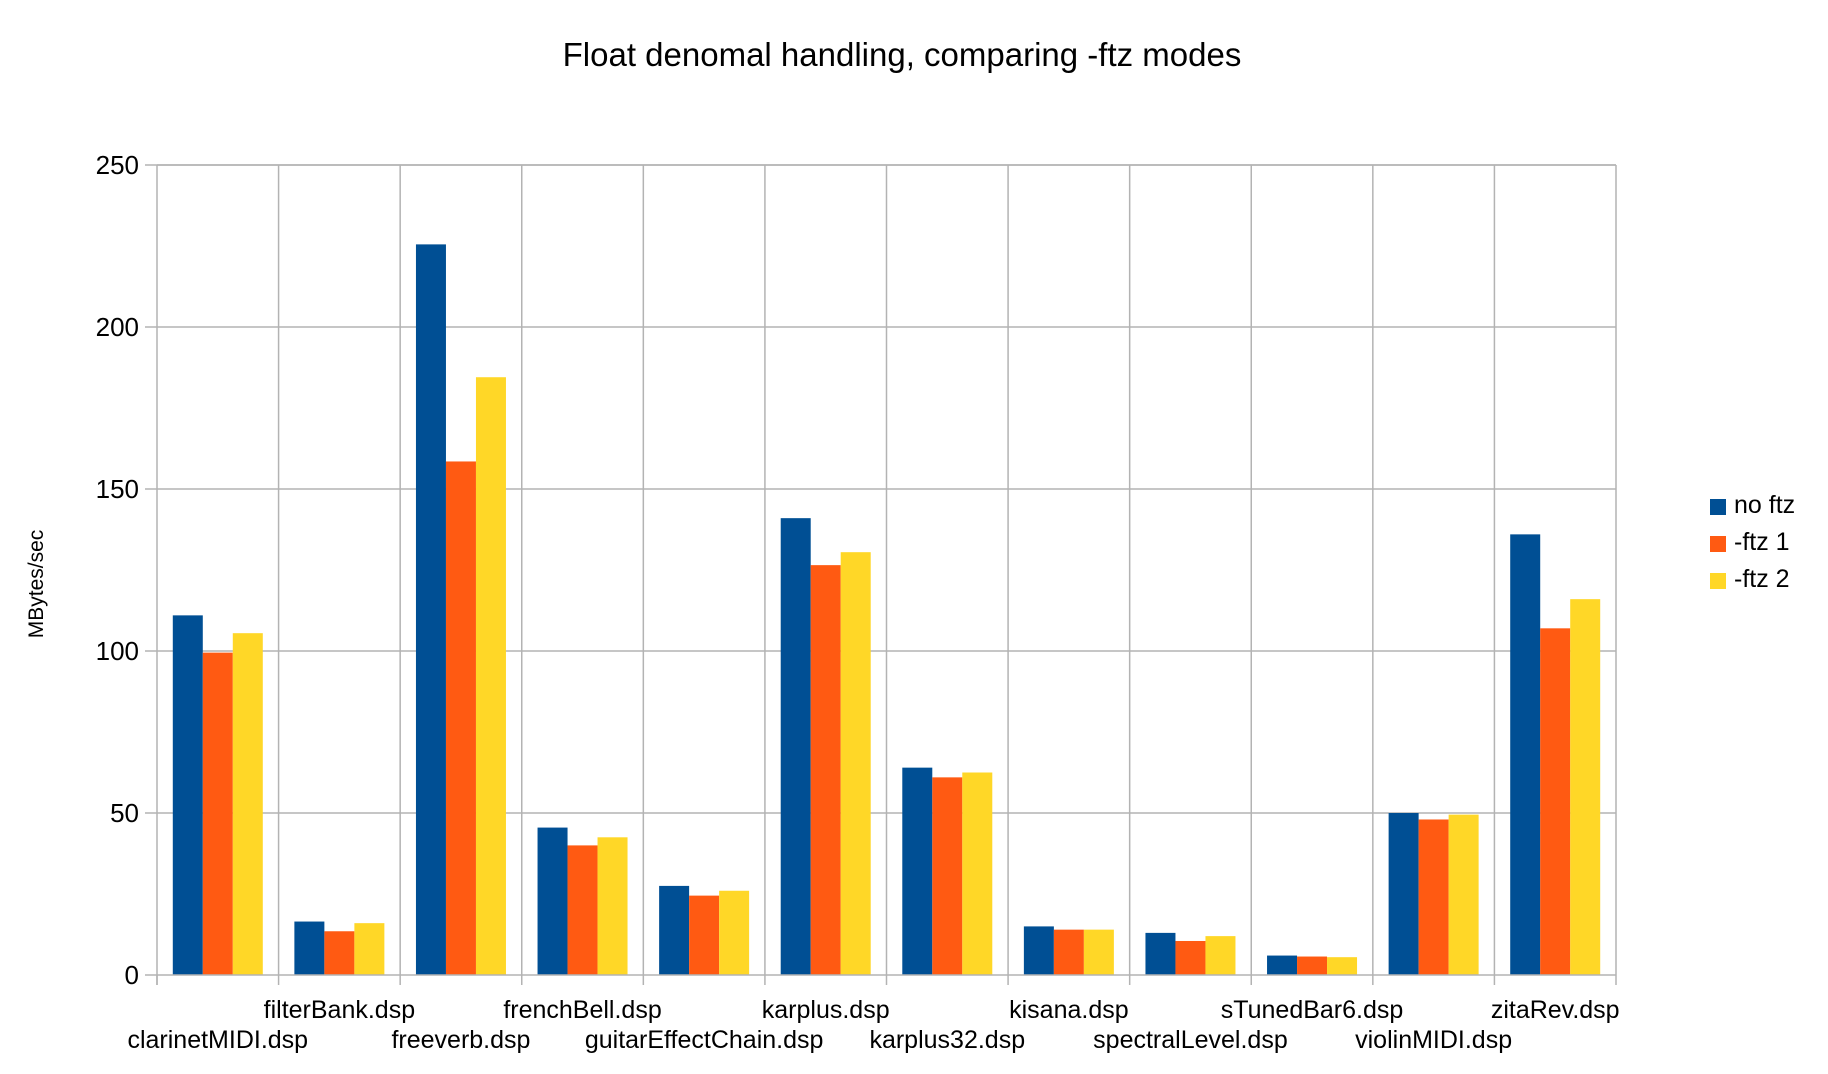 Image resolution: width=1828 pixels, height=1074 pixels. Describe the element at coordinates (1555, 1010) in the screenshot. I see `x-tick-label: zitaRev.dsp` at that location.